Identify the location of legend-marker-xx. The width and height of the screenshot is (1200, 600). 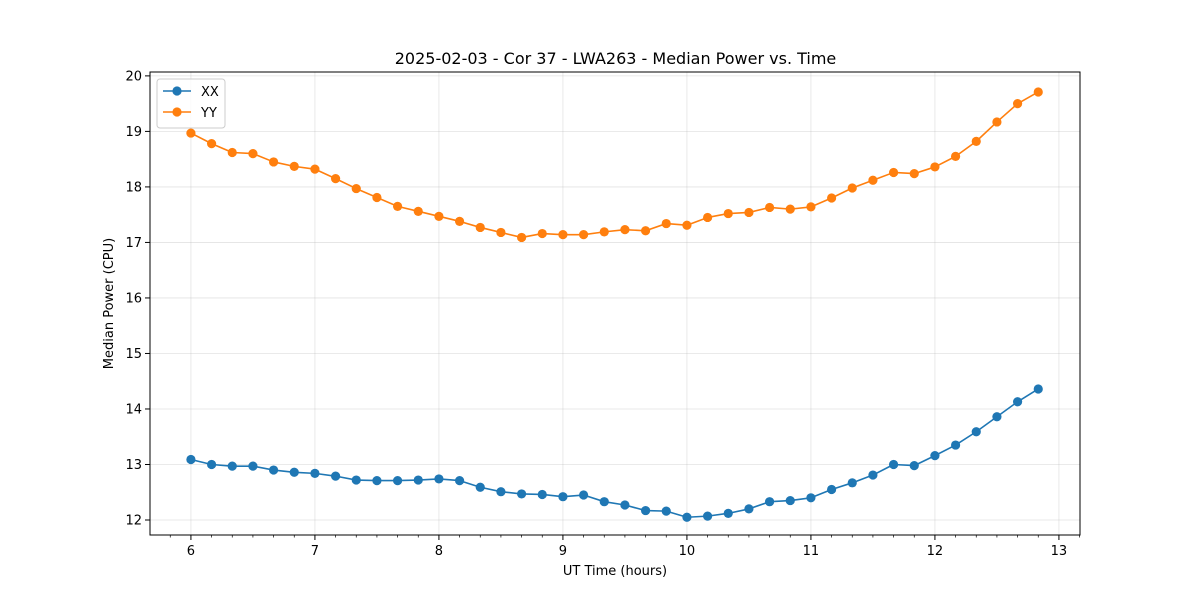
(177, 91).